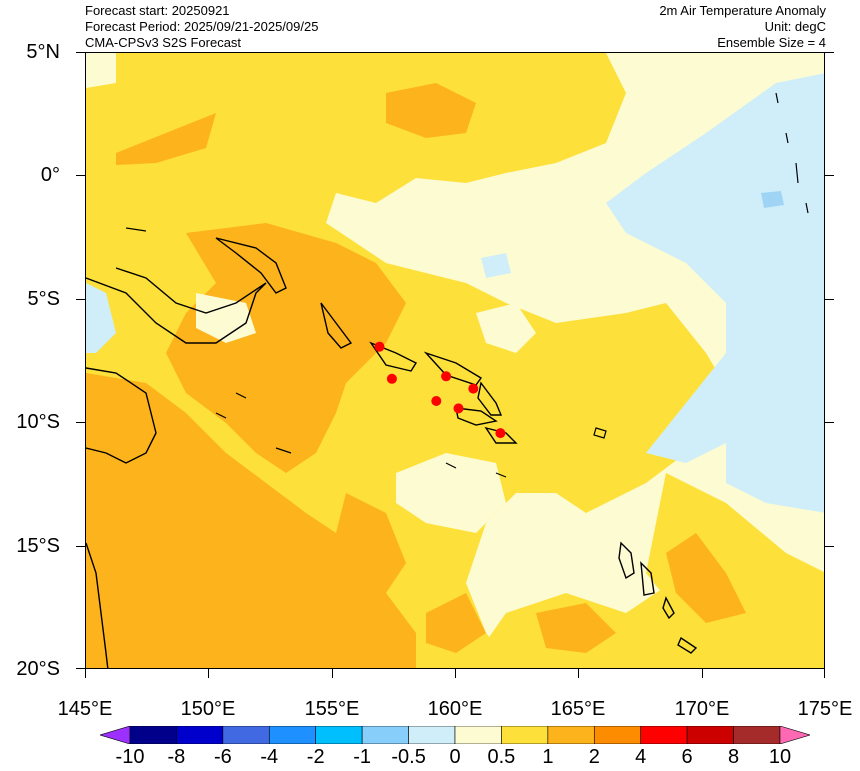 This screenshot has width=860, height=771. Describe the element at coordinates (734, 757) in the screenshot. I see `colorbar-tick-label: 8` at that location.